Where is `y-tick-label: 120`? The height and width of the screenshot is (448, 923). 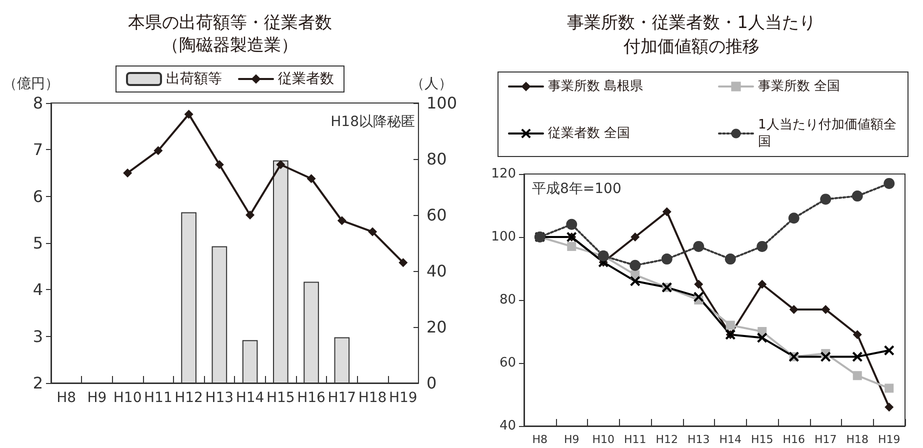 y-tick-label: 120 is located at coordinates (503, 174).